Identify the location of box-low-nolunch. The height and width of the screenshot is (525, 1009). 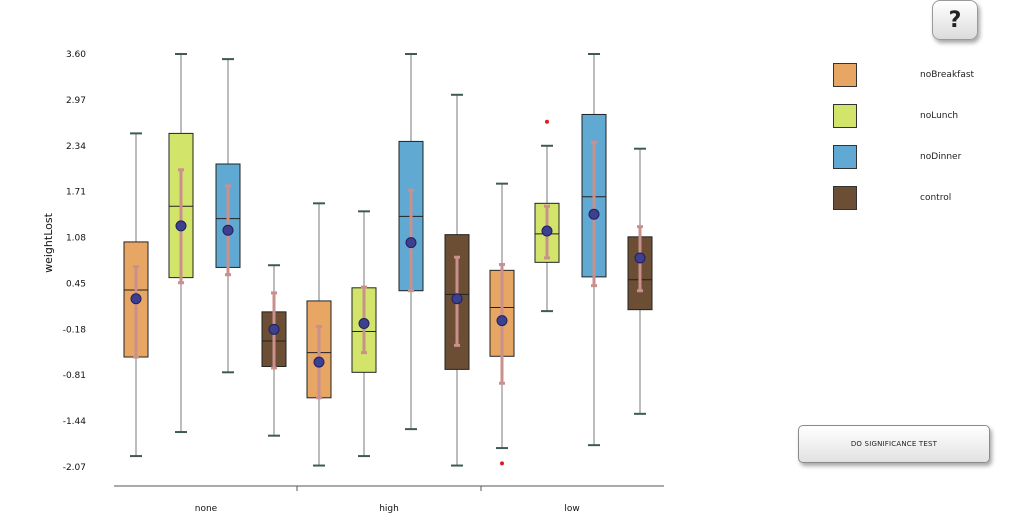
(547, 216).